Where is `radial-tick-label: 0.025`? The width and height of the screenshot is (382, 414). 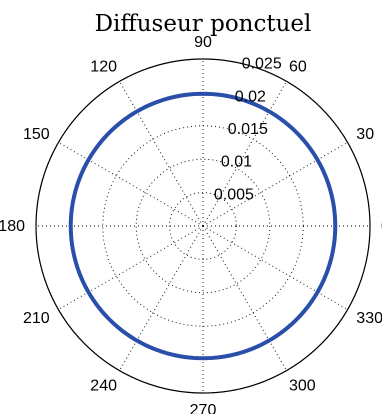 radial-tick-label: 0.025 is located at coordinates (262, 64).